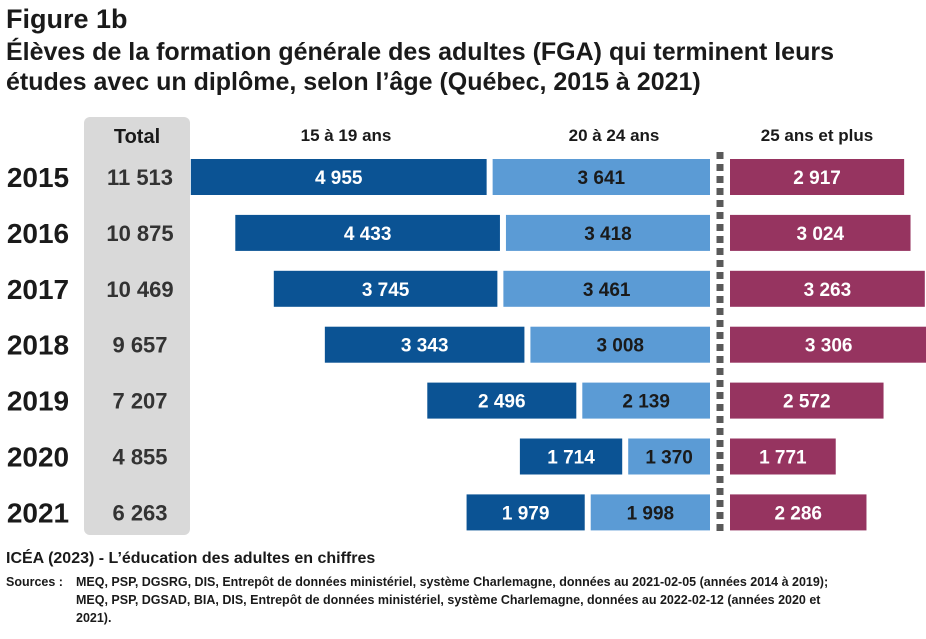  I want to click on series-label-20-24: 20 à 24 ans, so click(614, 135).